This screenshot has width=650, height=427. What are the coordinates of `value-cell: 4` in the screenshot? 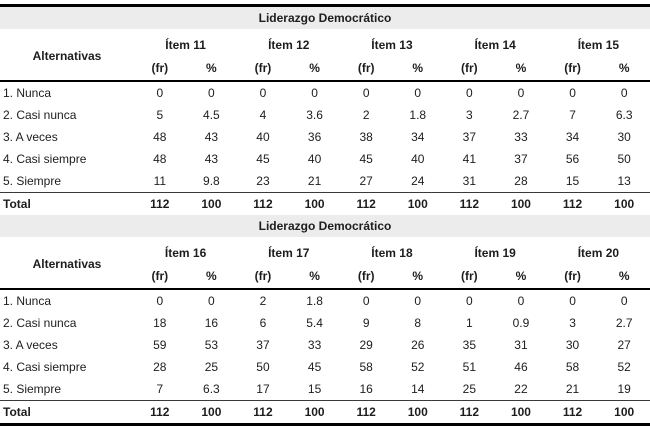 It's located at (263, 115).